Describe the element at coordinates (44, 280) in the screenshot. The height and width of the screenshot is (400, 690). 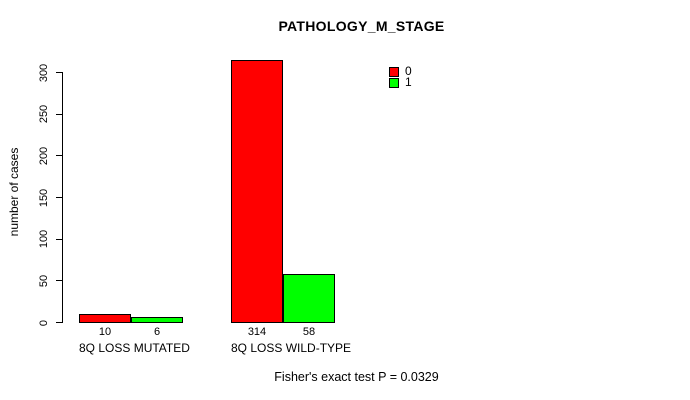
I see `y-tick-label: 50` at that location.